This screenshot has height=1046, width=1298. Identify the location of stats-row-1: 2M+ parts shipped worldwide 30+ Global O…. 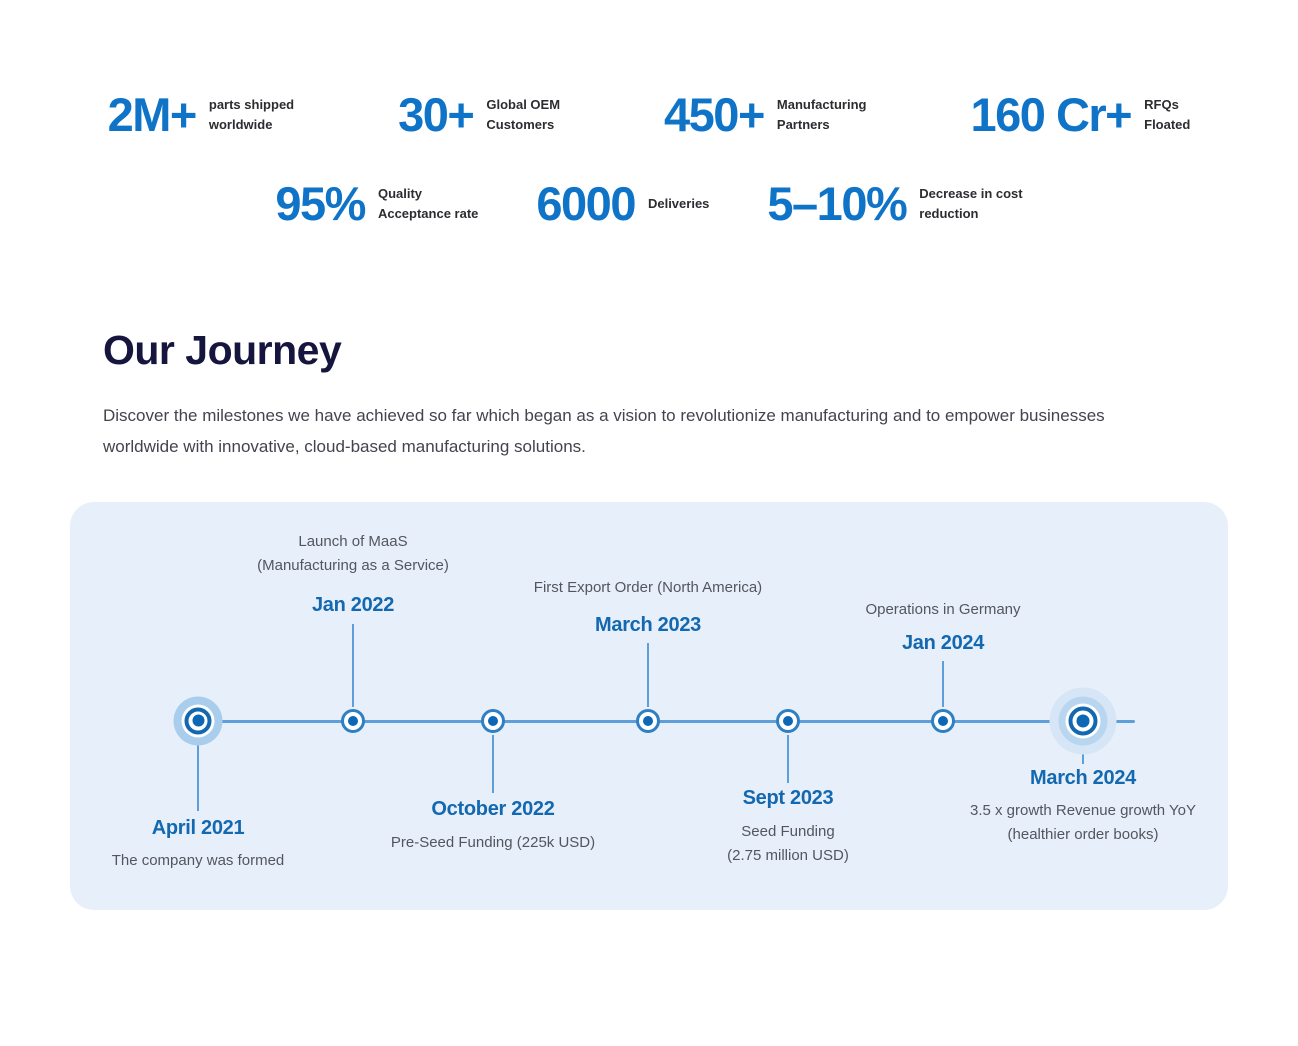
(649, 114).